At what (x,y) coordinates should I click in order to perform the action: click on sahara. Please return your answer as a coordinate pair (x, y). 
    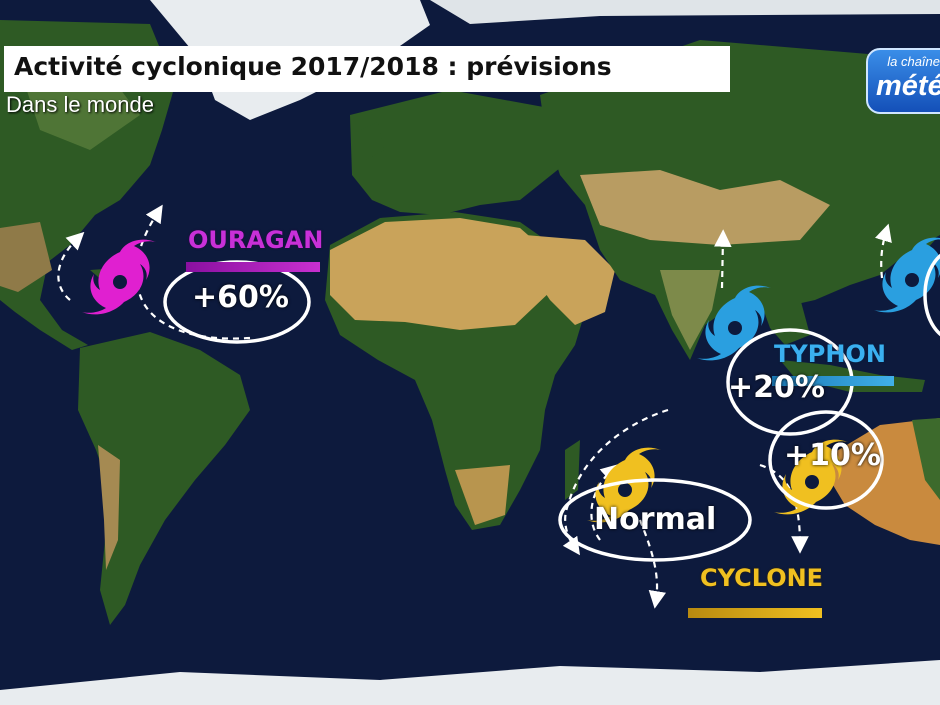
    Looking at the image, I should click on (441, 274).